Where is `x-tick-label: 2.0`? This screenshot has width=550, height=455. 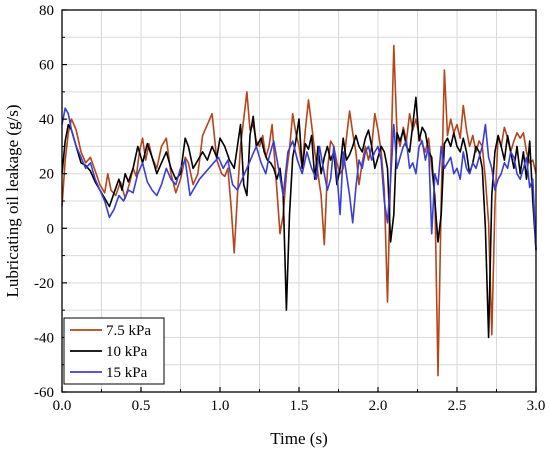 x-tick-label: 2.0 is located at coordinates (378, 406).